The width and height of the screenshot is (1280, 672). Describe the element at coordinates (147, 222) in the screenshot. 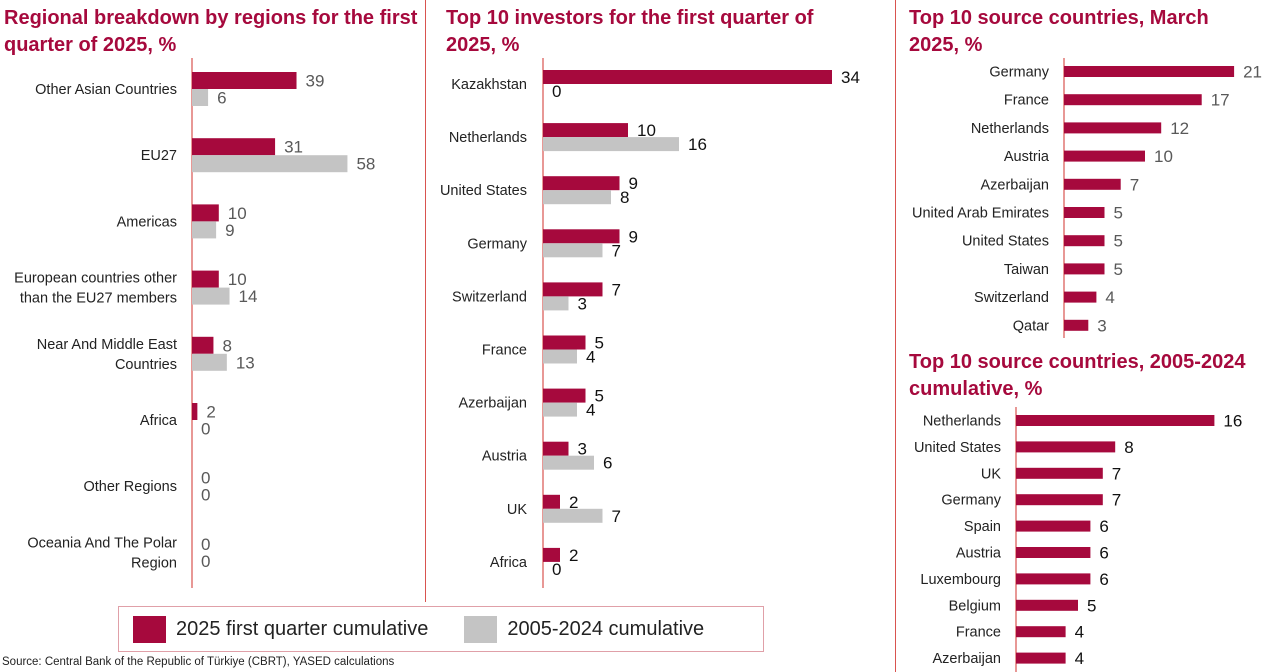

I see `category-label: Americas` at that location.